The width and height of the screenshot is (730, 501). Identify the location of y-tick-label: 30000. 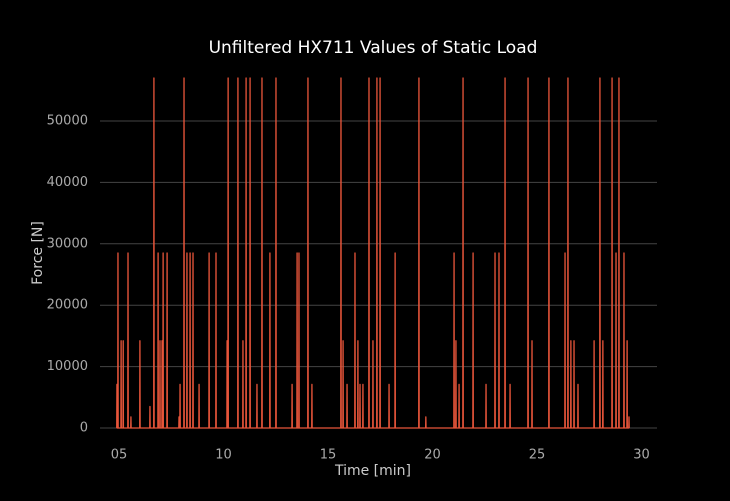
(67, 243).